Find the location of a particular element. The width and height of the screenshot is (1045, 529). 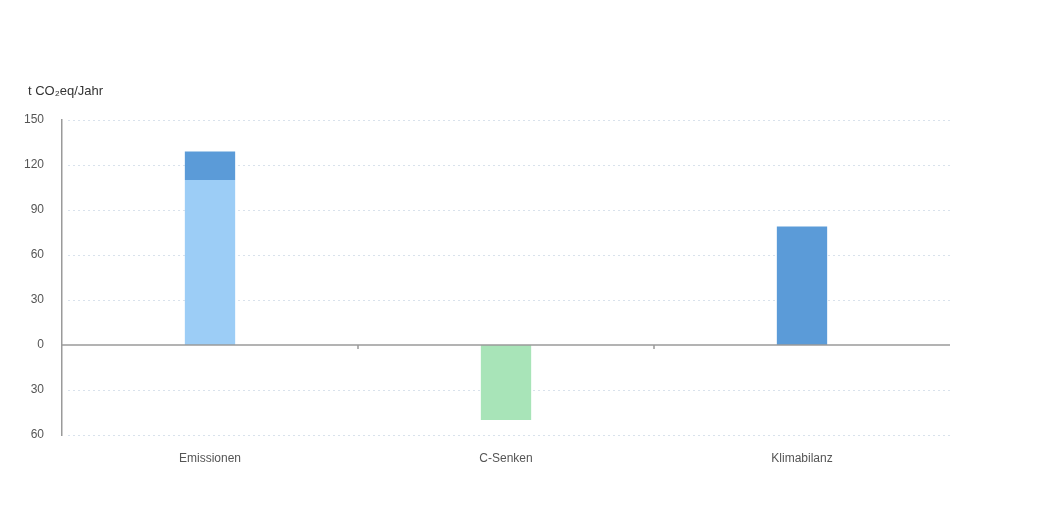

x-tick-label: Klimabilanz is located at coordinates (802, 457).